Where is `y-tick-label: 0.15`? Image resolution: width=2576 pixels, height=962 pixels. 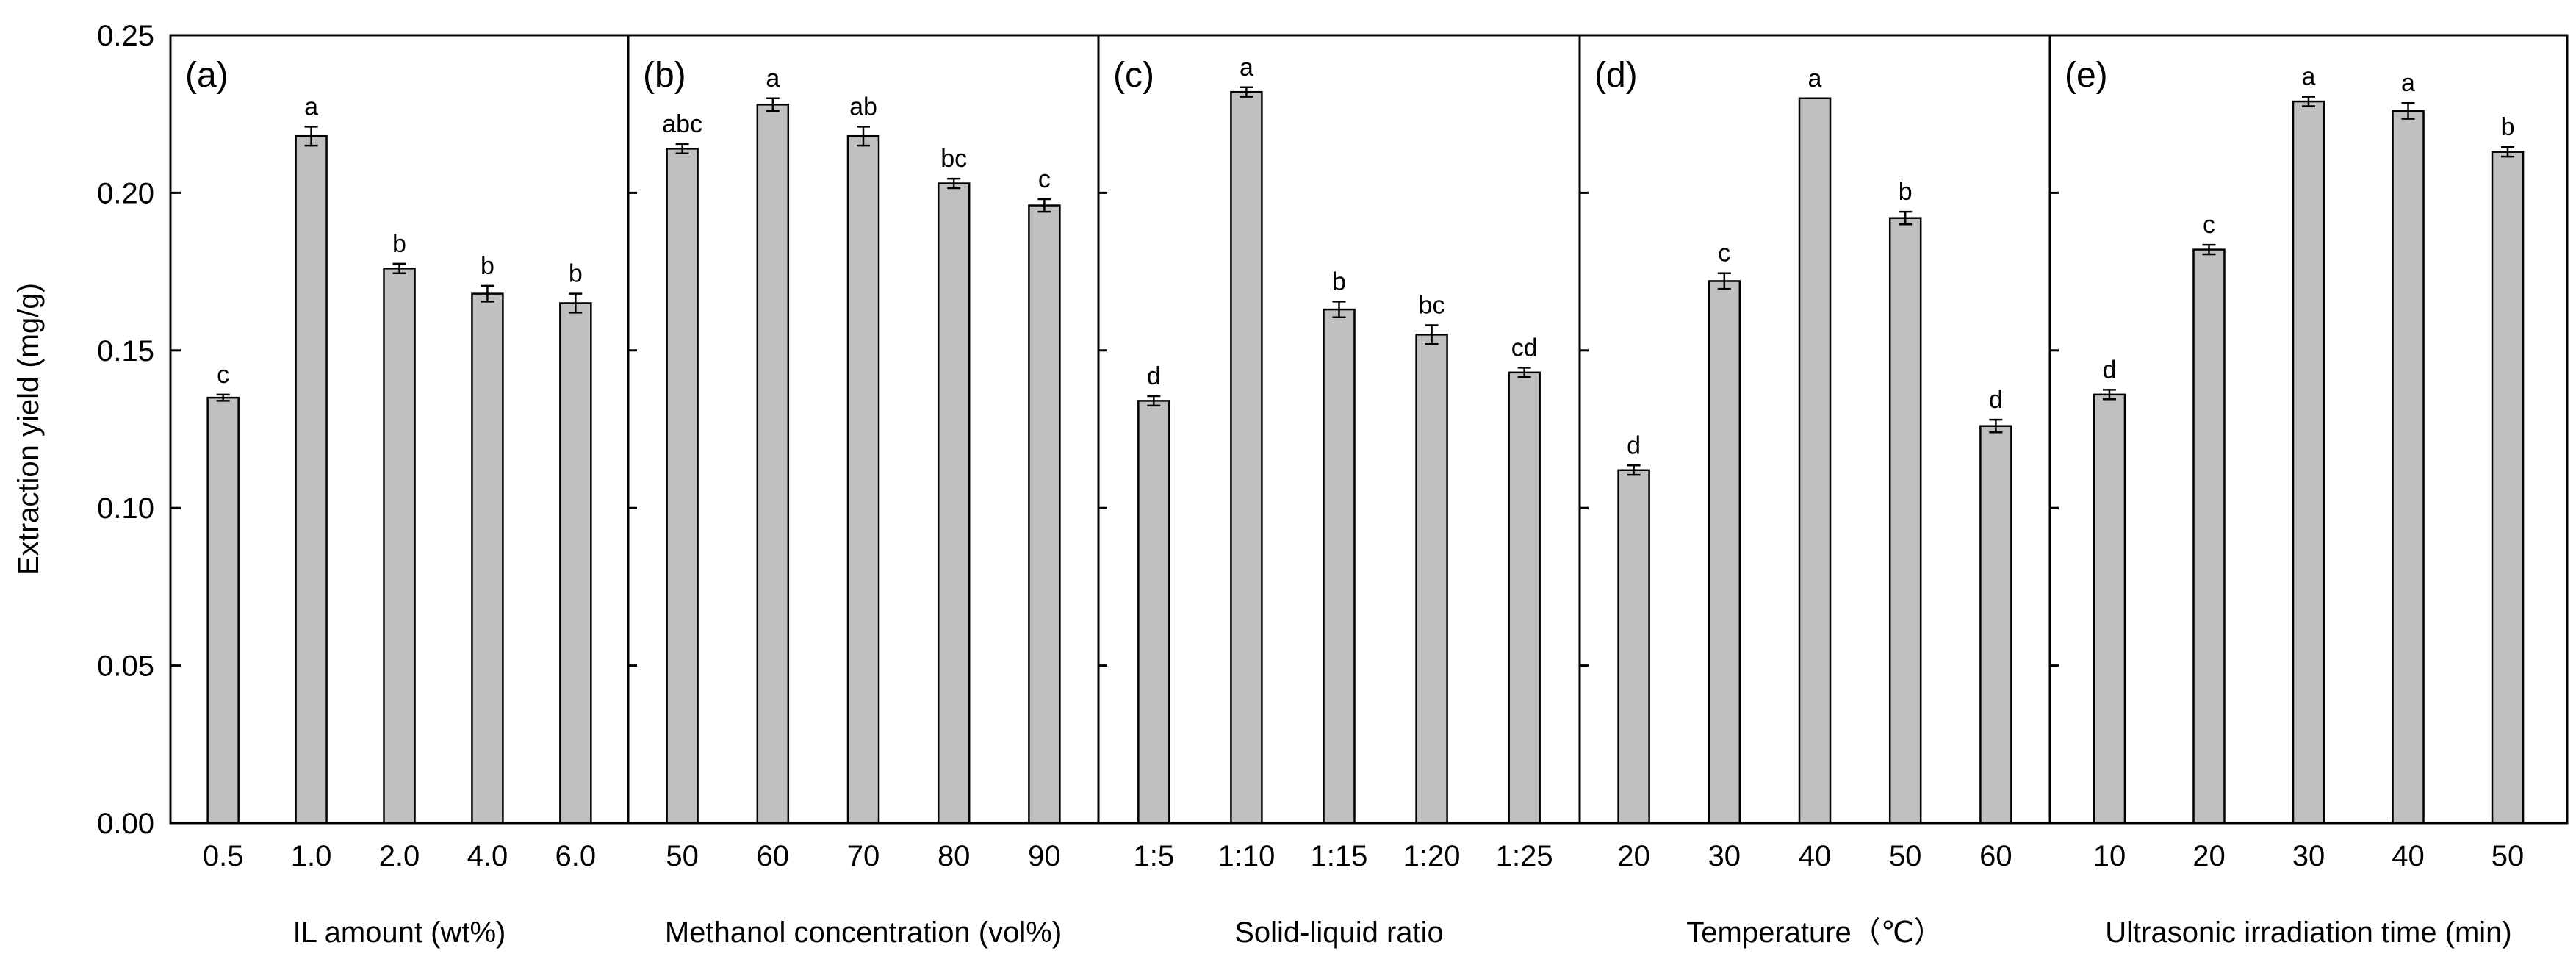 y-tick-label: 0.15 is located at coordinates (125, 351).